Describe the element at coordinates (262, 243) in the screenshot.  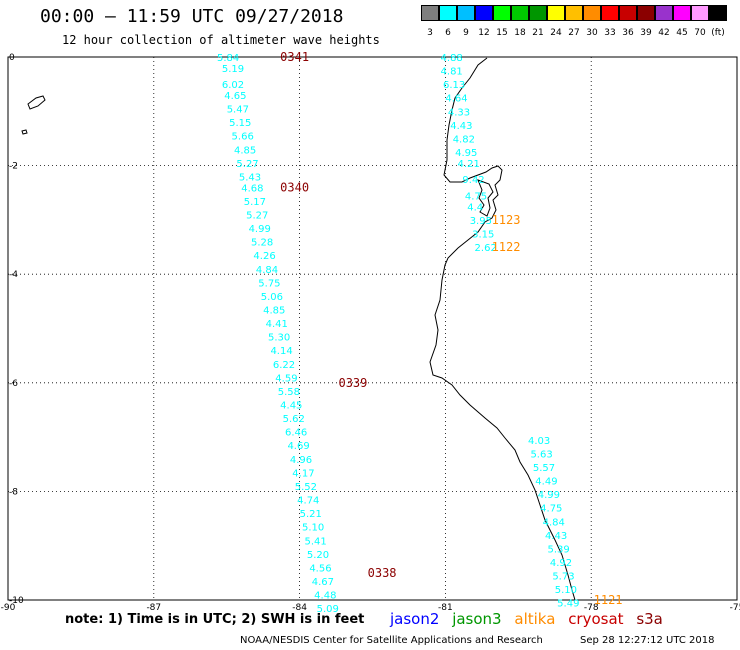
I see `swh-value: 5.28` at that location.